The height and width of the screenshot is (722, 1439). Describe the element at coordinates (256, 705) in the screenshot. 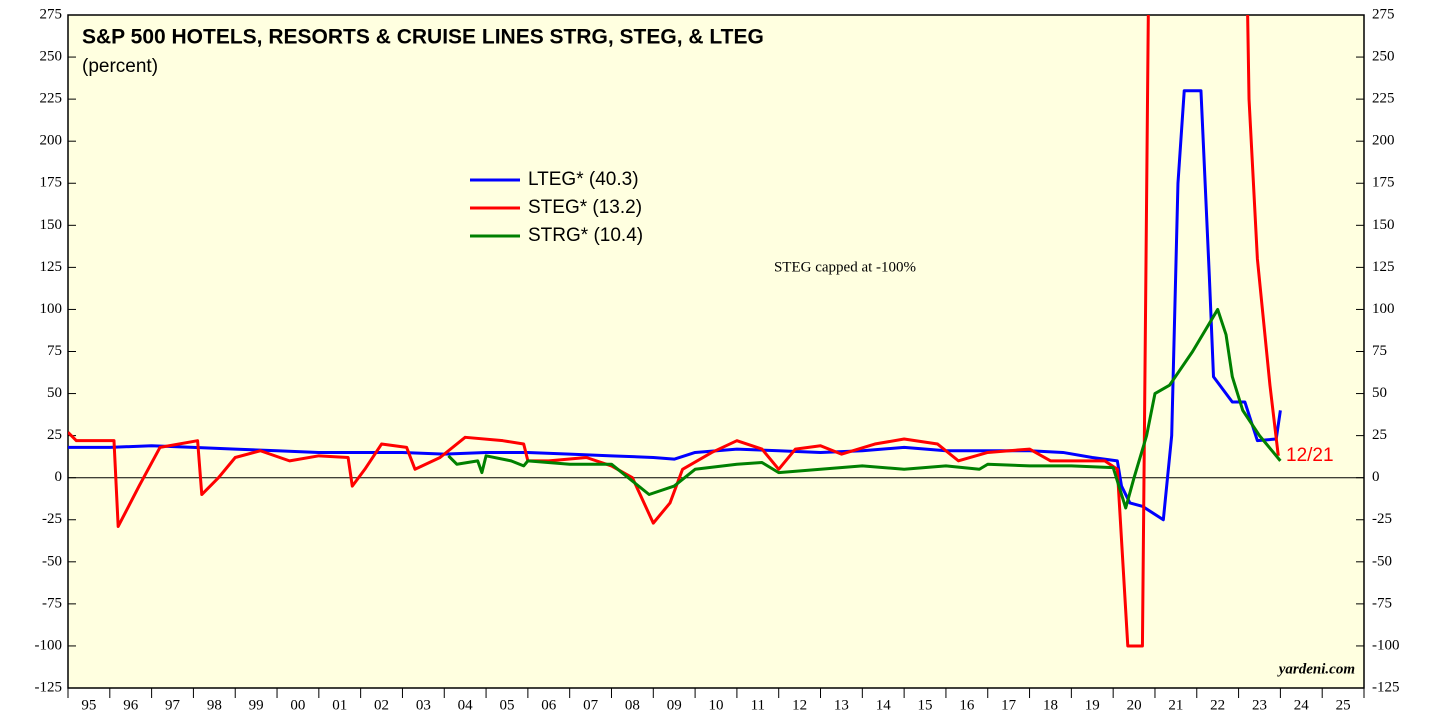

I see `x-tick-label: 99` at that location.